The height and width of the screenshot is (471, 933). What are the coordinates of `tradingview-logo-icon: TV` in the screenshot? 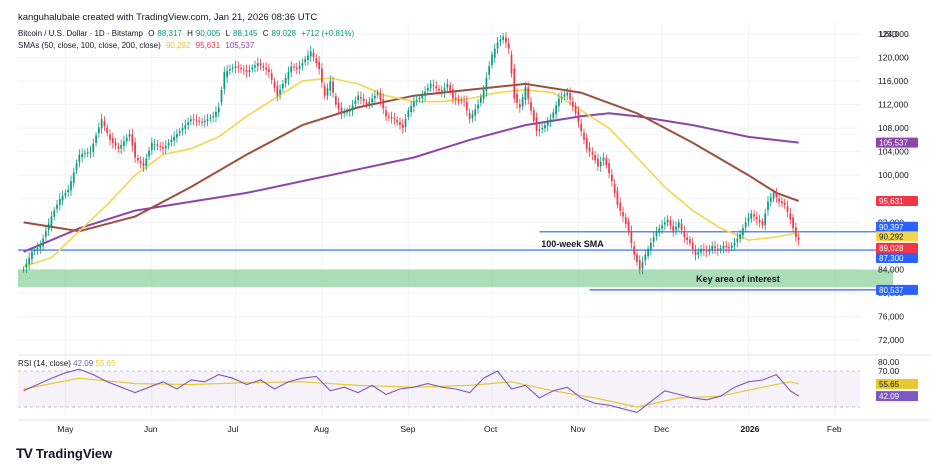 It's located at (24, 453).